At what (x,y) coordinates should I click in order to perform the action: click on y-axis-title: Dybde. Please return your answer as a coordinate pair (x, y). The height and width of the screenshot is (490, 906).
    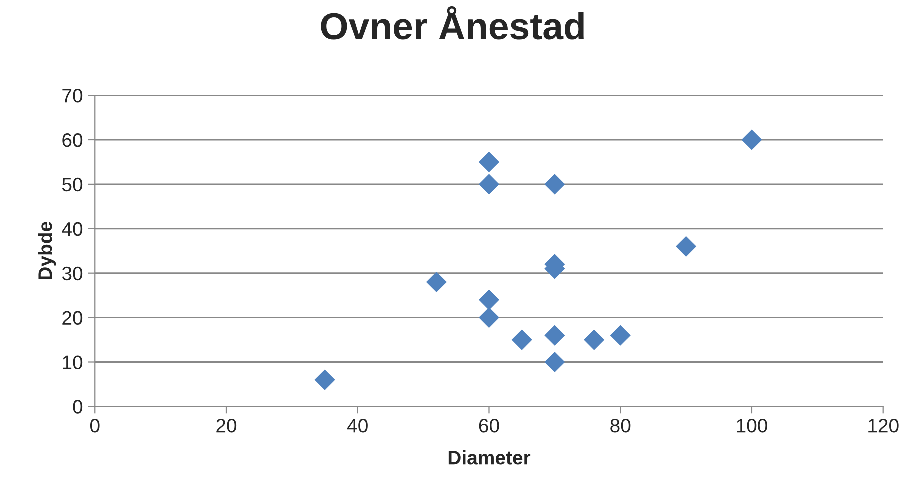
    Looking at the image, I should click on (47, 251).